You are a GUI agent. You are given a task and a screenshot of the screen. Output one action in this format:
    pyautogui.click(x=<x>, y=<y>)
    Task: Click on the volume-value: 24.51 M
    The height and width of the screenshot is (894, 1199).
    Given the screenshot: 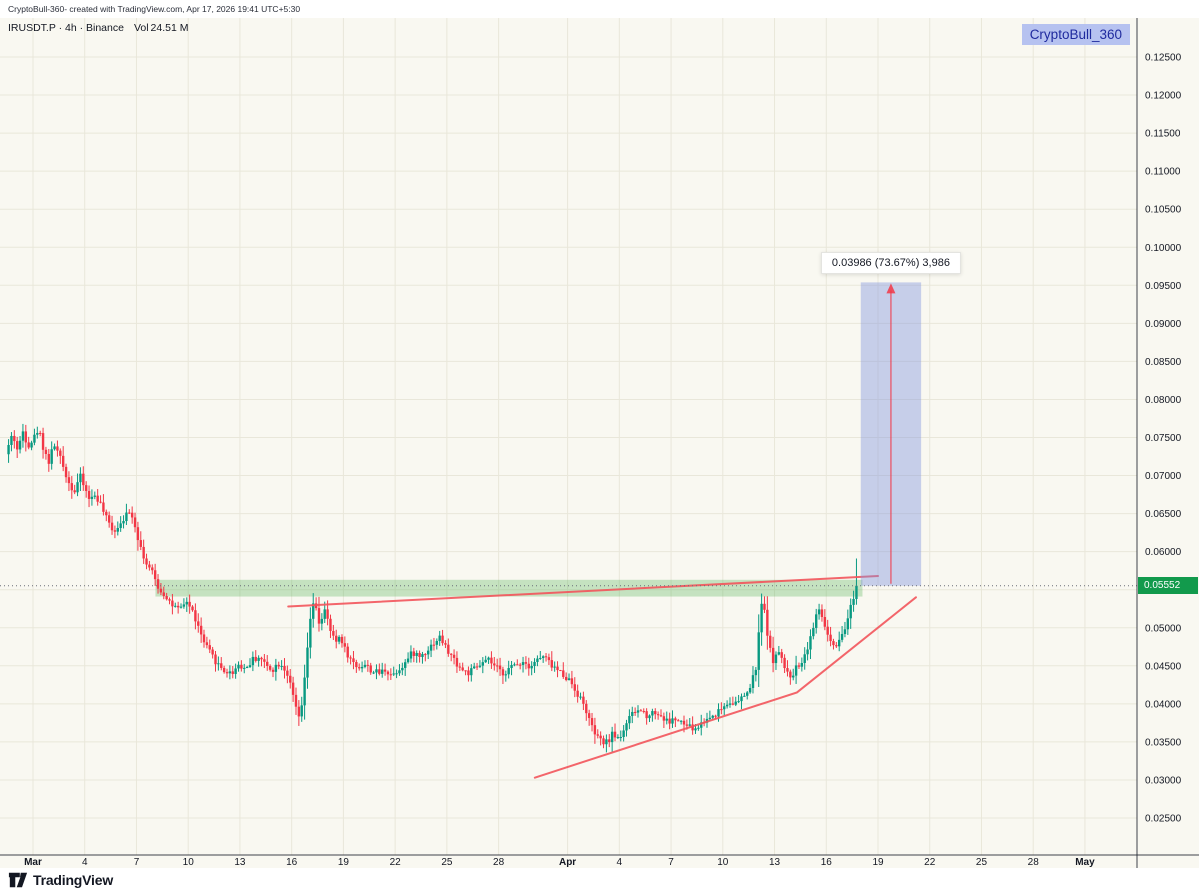 What is the action you would take?
    pyautogui.click(x=169, y=28)
    